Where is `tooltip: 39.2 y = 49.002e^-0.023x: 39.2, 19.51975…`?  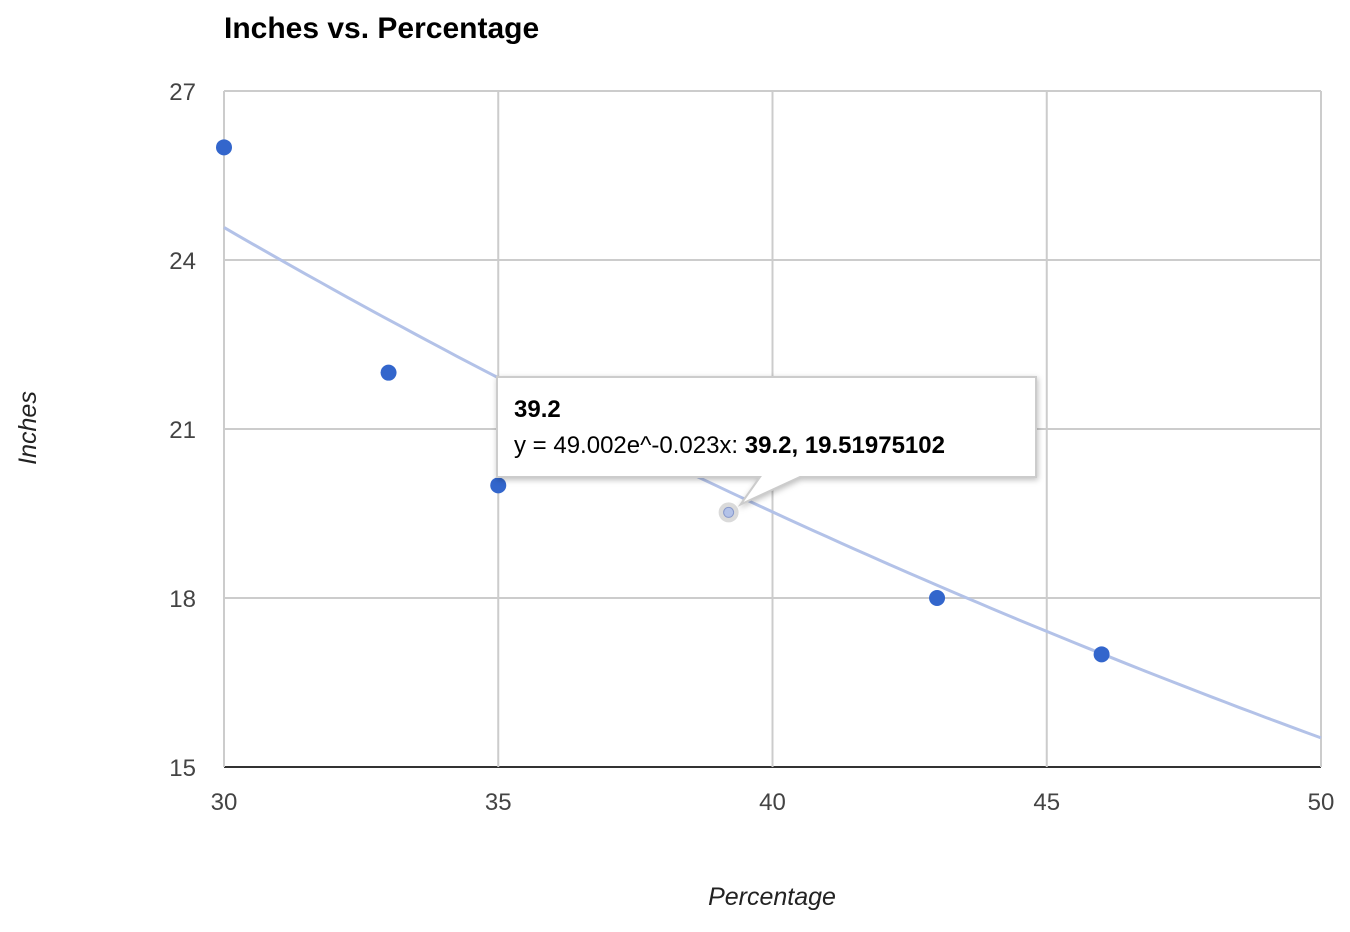
tooltip: 39.2 y = 49.002e^-0.023x: 39.2, 19.51975… is located at coordinates (766, 441).